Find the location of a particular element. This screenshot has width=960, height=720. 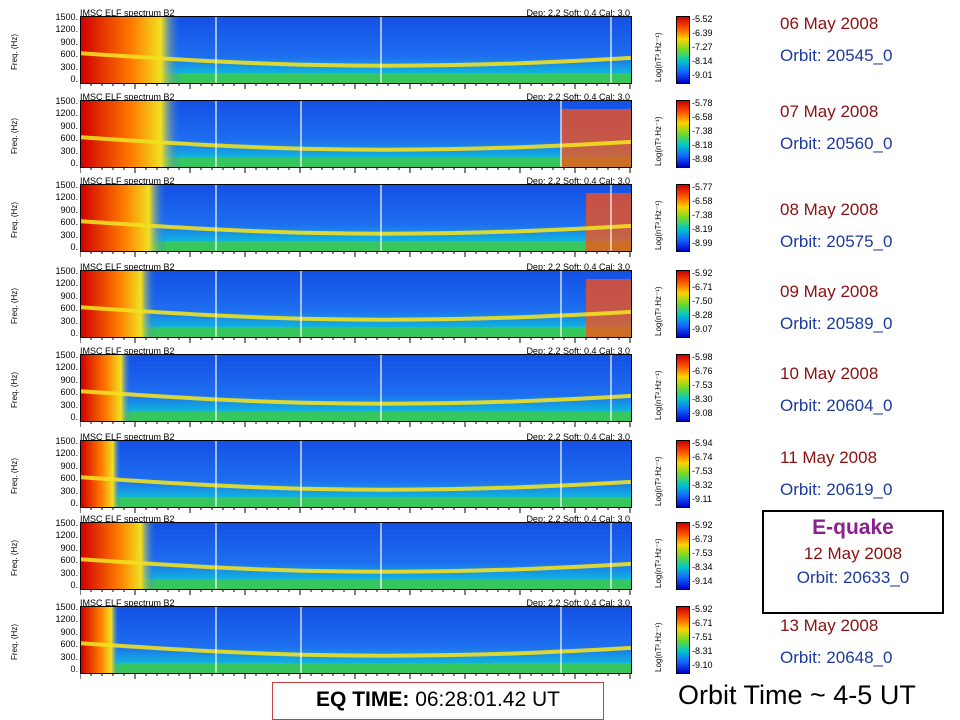

colorbar-tick-label: -9.14 is located at coordinates (702, 581).